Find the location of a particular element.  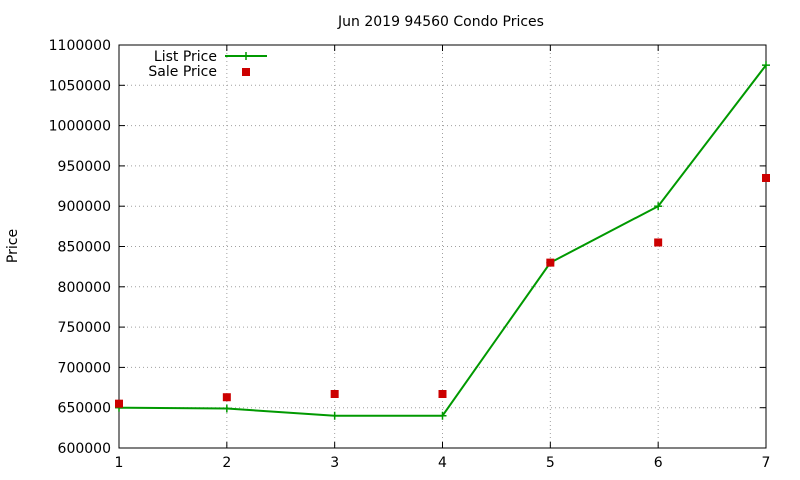

x-tick-label: 4 is located at coordinates (442, 463).